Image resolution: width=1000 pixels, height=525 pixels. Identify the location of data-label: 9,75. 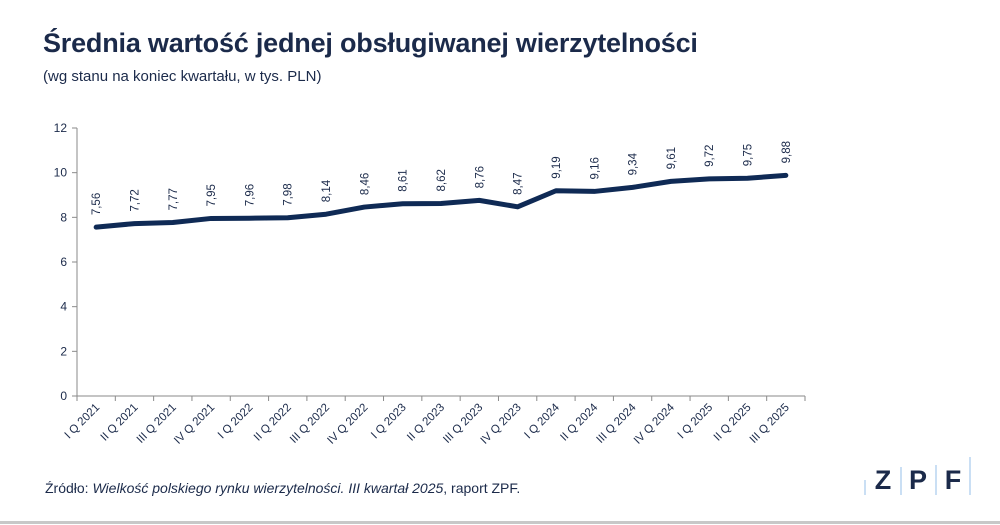
(749, 155).